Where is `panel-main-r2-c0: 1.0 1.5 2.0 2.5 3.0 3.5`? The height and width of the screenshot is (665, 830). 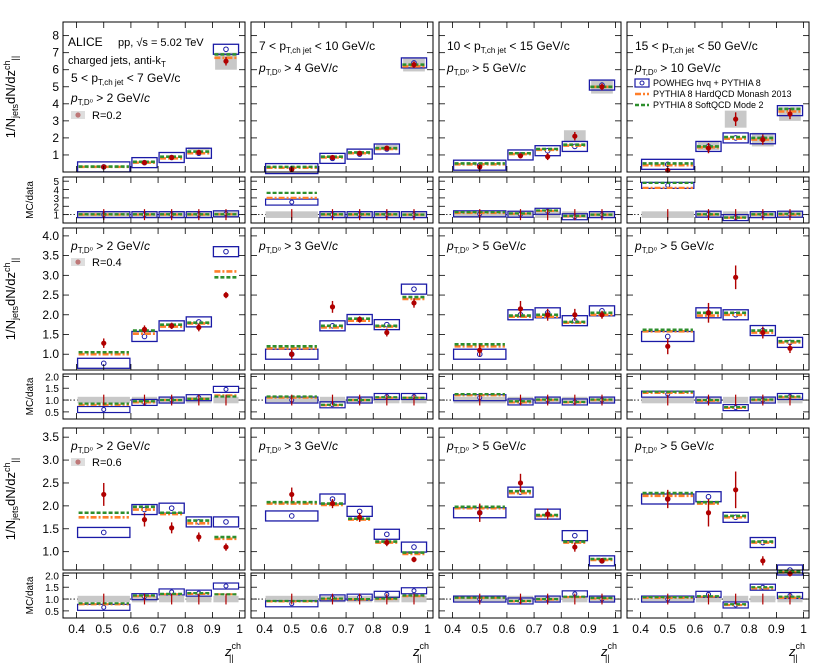 panel-main-r2-c0: 1.0 1.5 2.0 2.5 3.0 3.5 is located at coordinates (144, 499).